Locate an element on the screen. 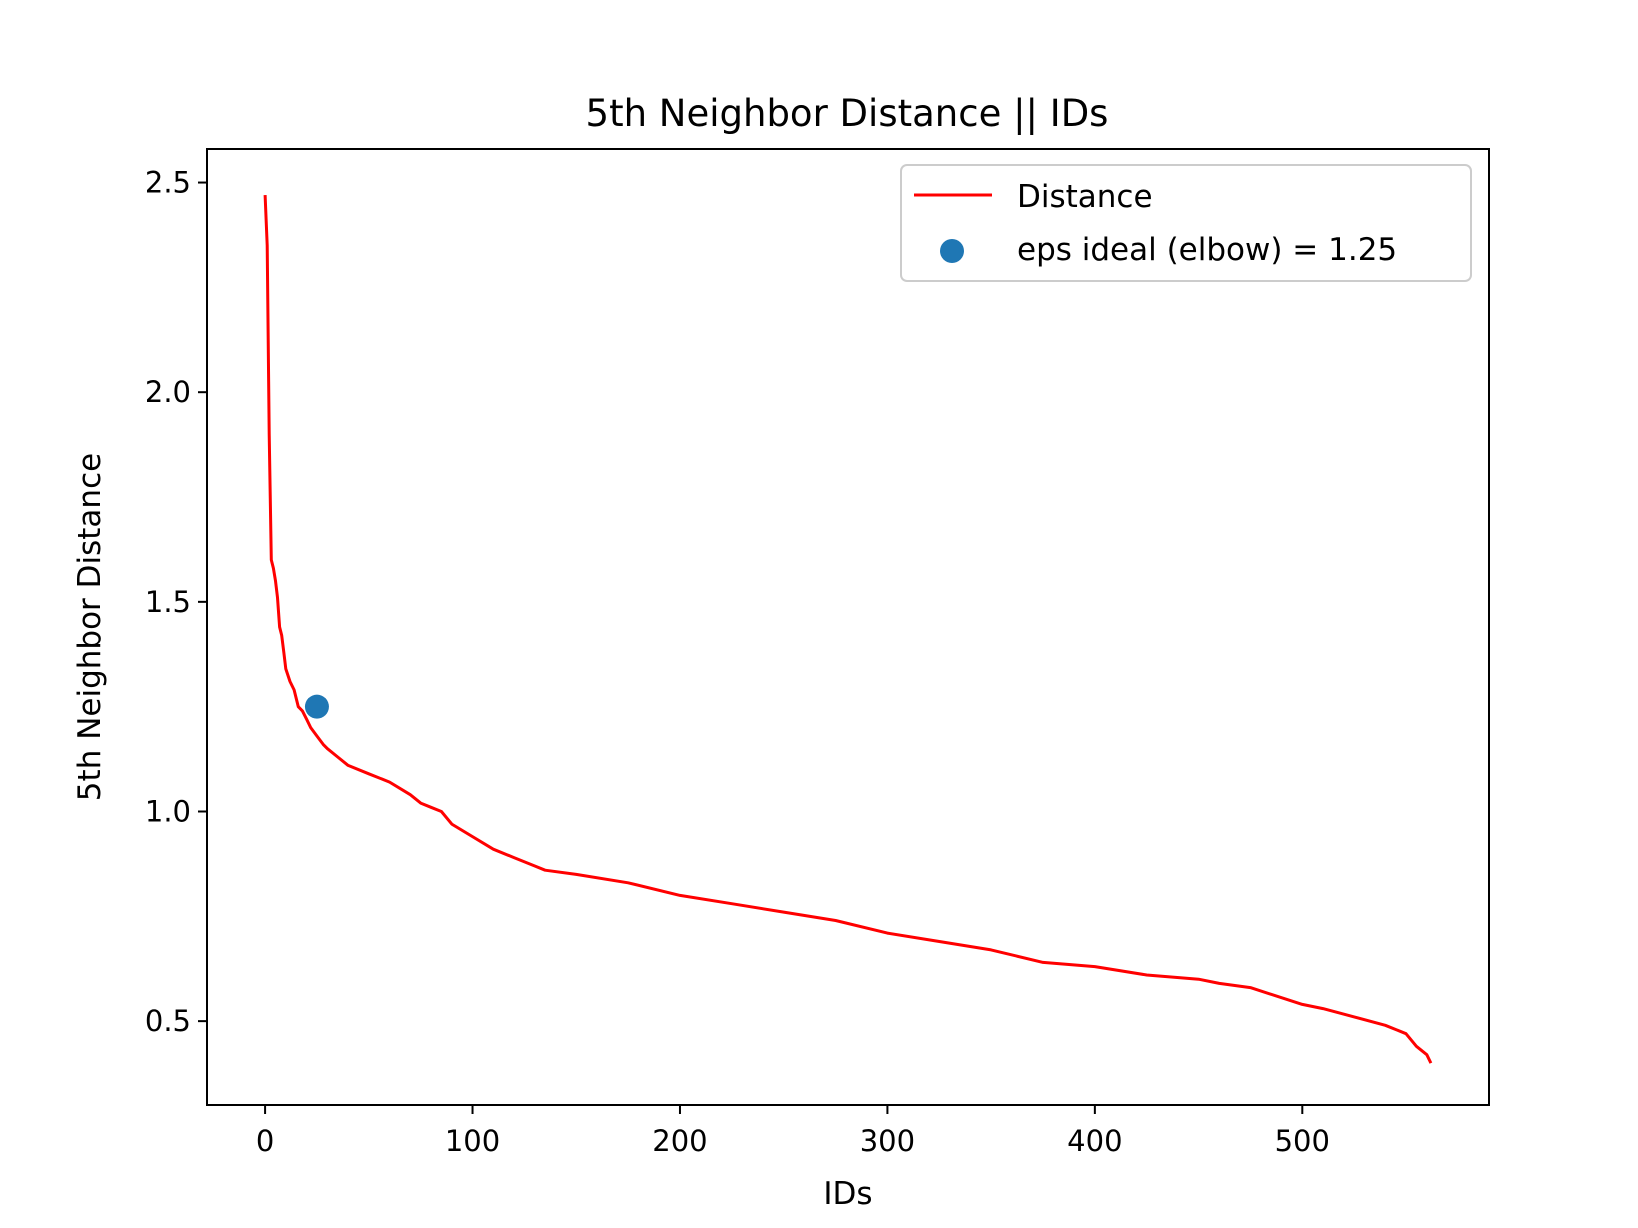  x-tick-label: 400 is located at coordinates (1094, 1141).